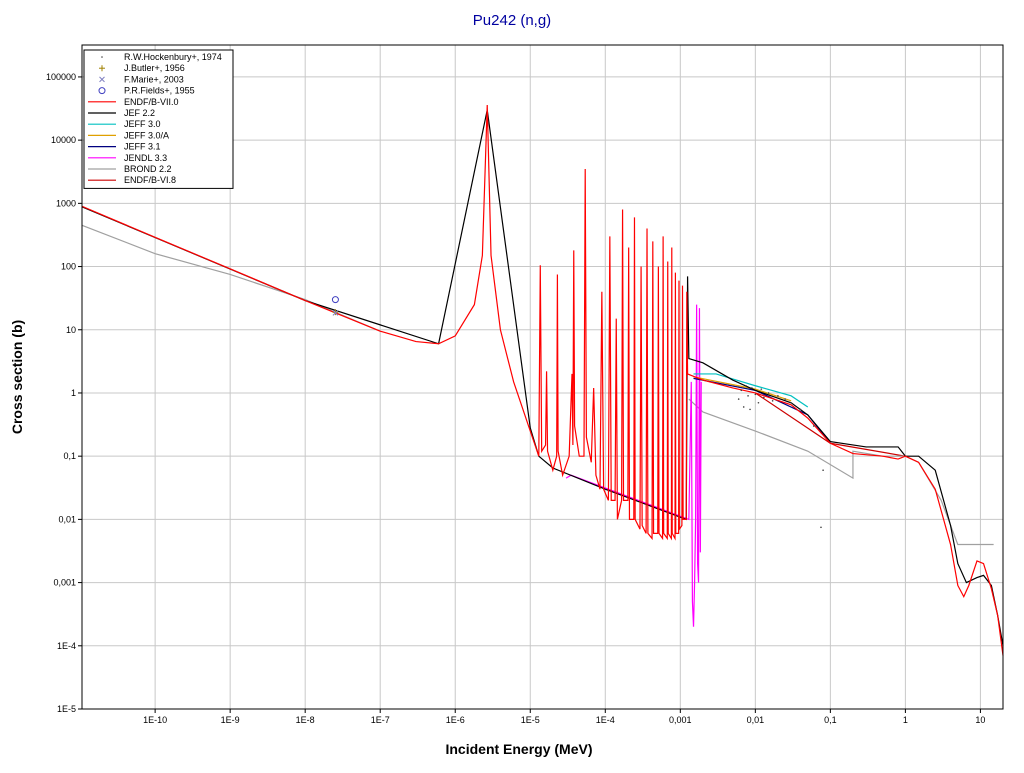  I want to click on y-tick-label: 1, so click(73, 393).